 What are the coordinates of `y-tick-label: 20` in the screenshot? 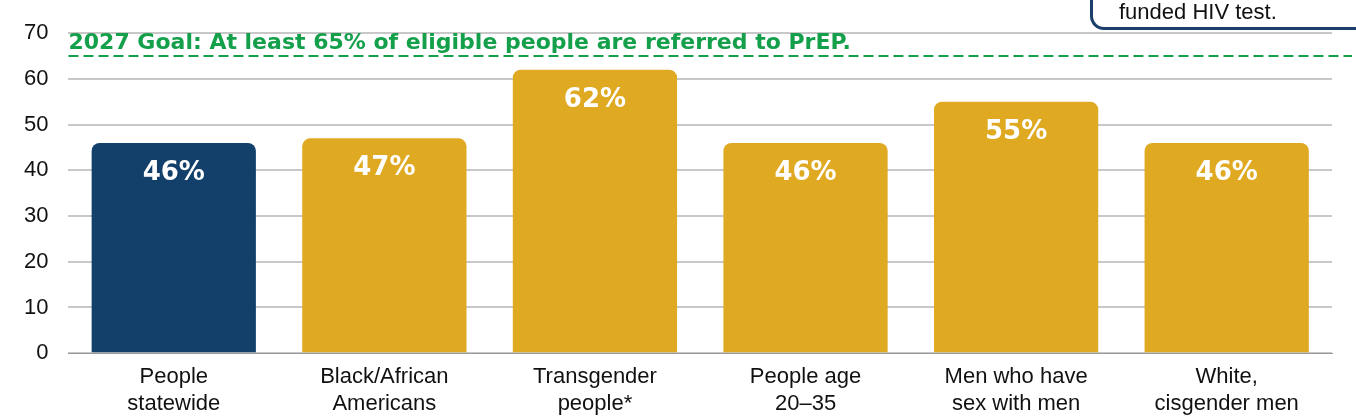 It's located at (36, 260).